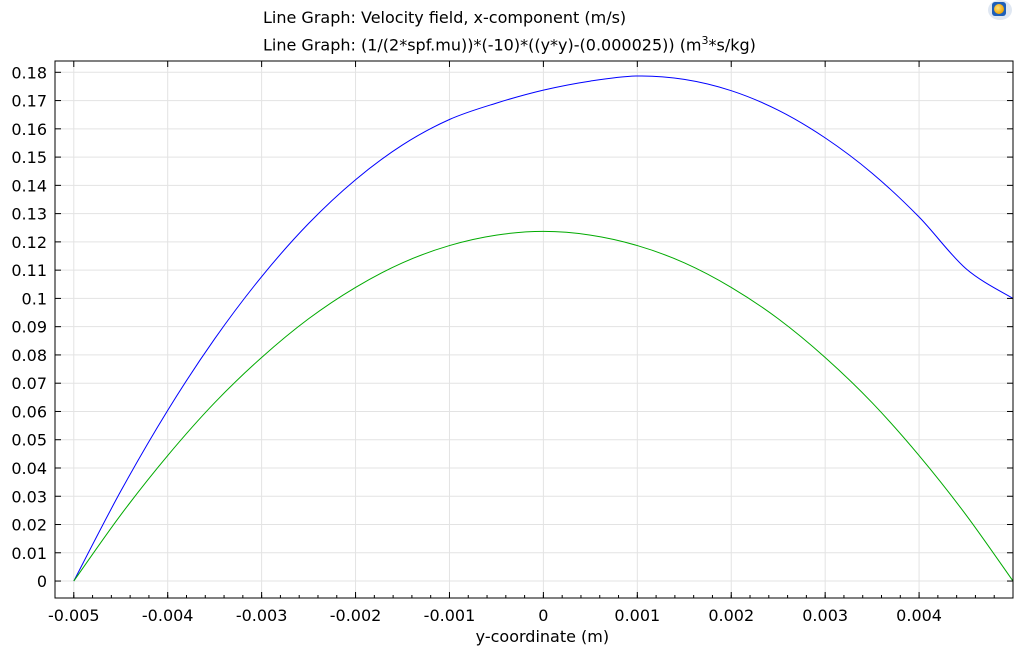 The width and height of the screenshot is (1020, 652). What do you see at coordinates (543, 615) in the screenshot?
I see `x-tick-label: 0` at bounding box center [543, 615].